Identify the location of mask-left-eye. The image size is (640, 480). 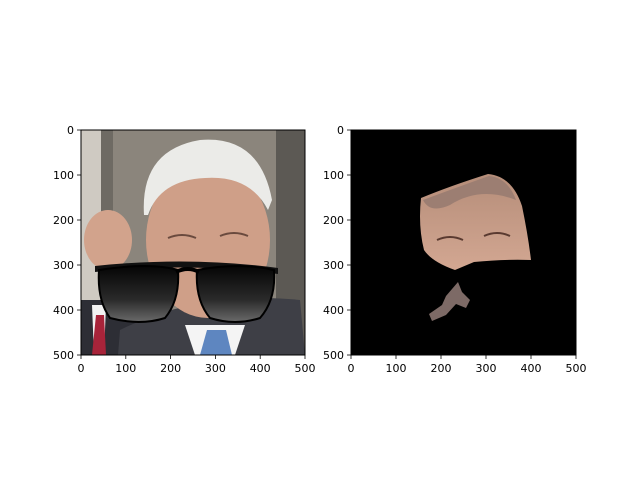
(450, 238).